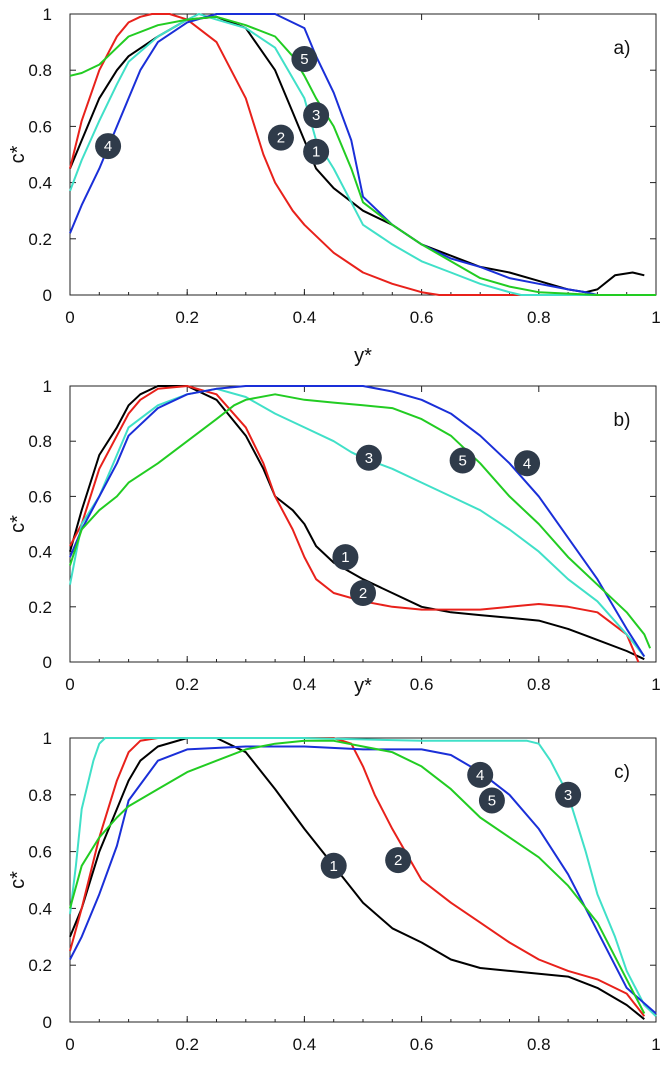 The height and width of the screenshot is (1065, 664). I want to click on panel-label: b), so click(622, 420).